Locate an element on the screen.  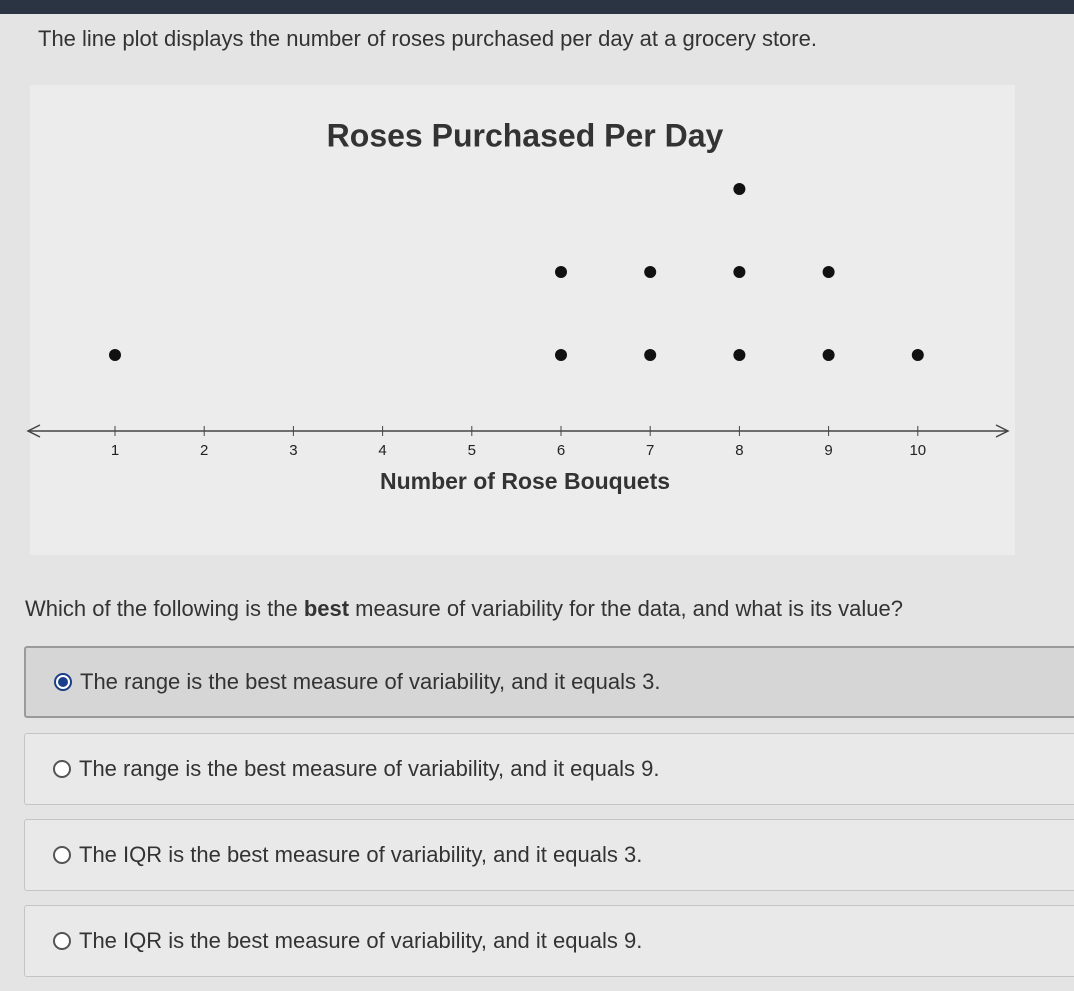
top-bar is located at coordinates (537, 7).